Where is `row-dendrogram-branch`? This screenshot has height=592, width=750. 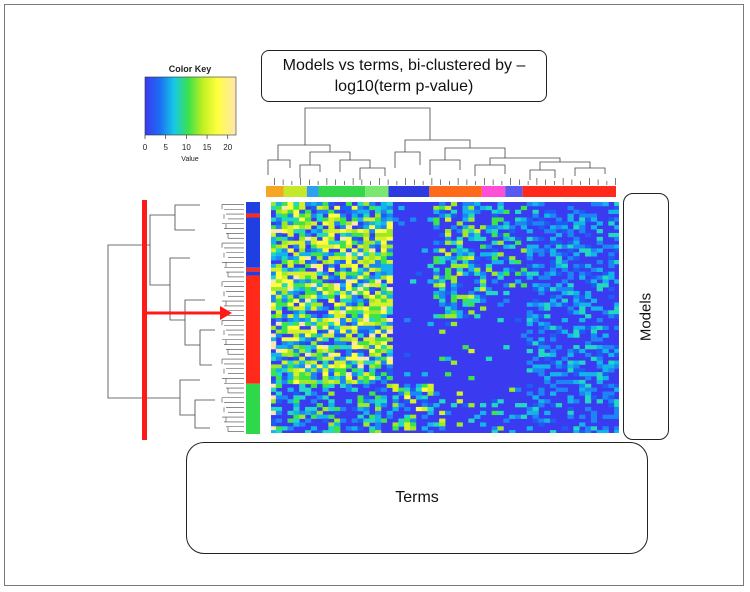 row-dendrogram-branch is located at coordinates (189, 397).